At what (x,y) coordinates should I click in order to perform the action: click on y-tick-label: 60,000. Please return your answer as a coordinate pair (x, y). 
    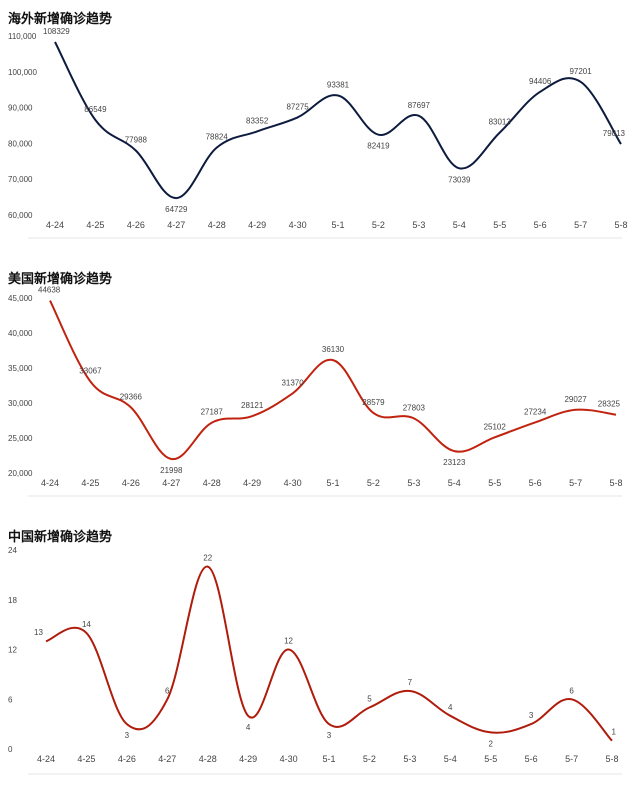
    Looking at the image, I should click on (20, 215).